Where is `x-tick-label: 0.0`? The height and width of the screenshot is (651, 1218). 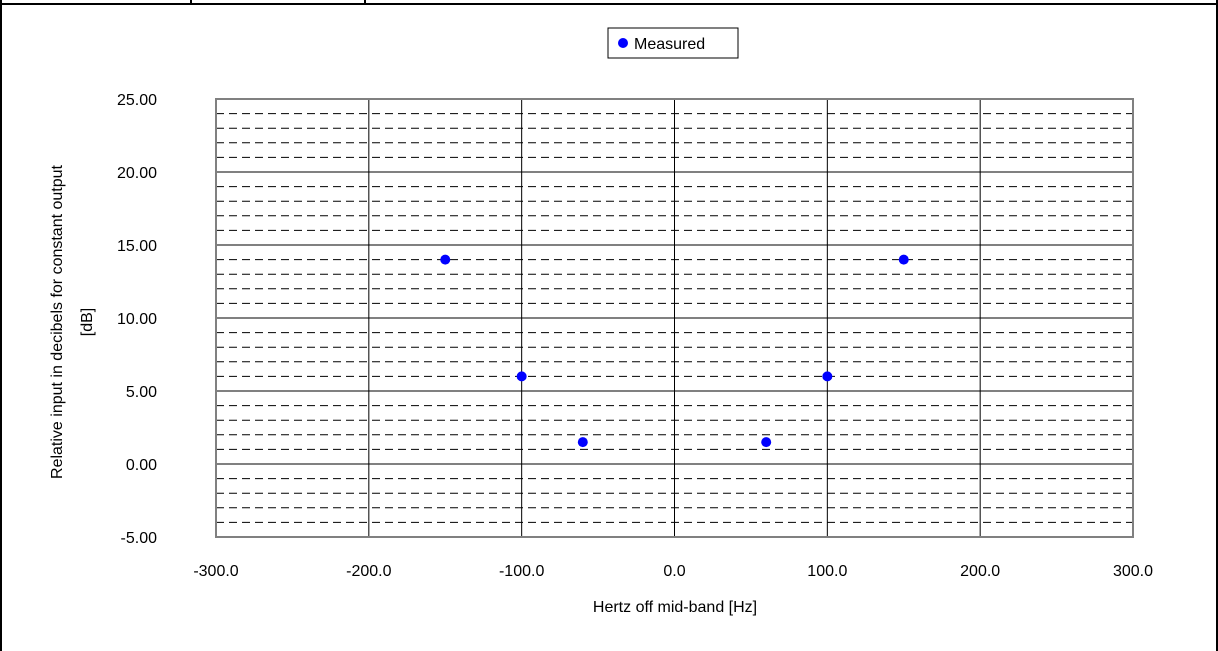 x-tick-label: 0.0 is located at coordinates (674, 571).